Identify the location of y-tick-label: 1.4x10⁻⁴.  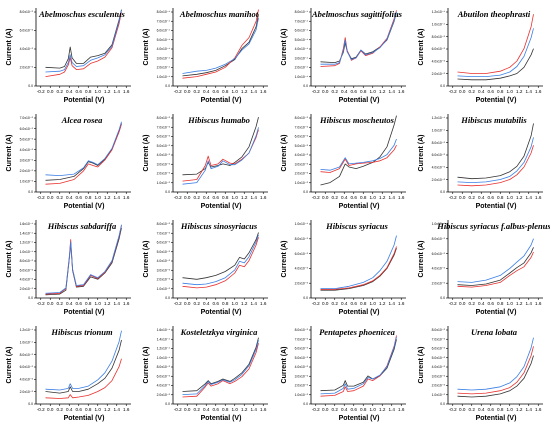
(164, 339).